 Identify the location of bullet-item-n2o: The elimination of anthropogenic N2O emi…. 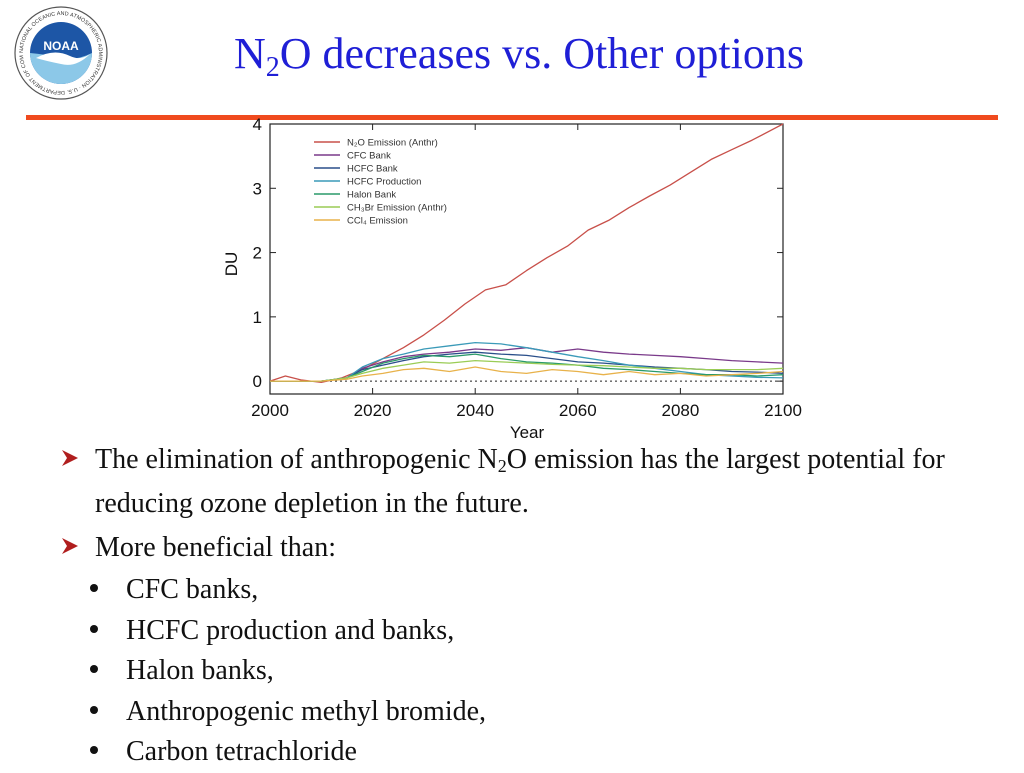
(526, 482).